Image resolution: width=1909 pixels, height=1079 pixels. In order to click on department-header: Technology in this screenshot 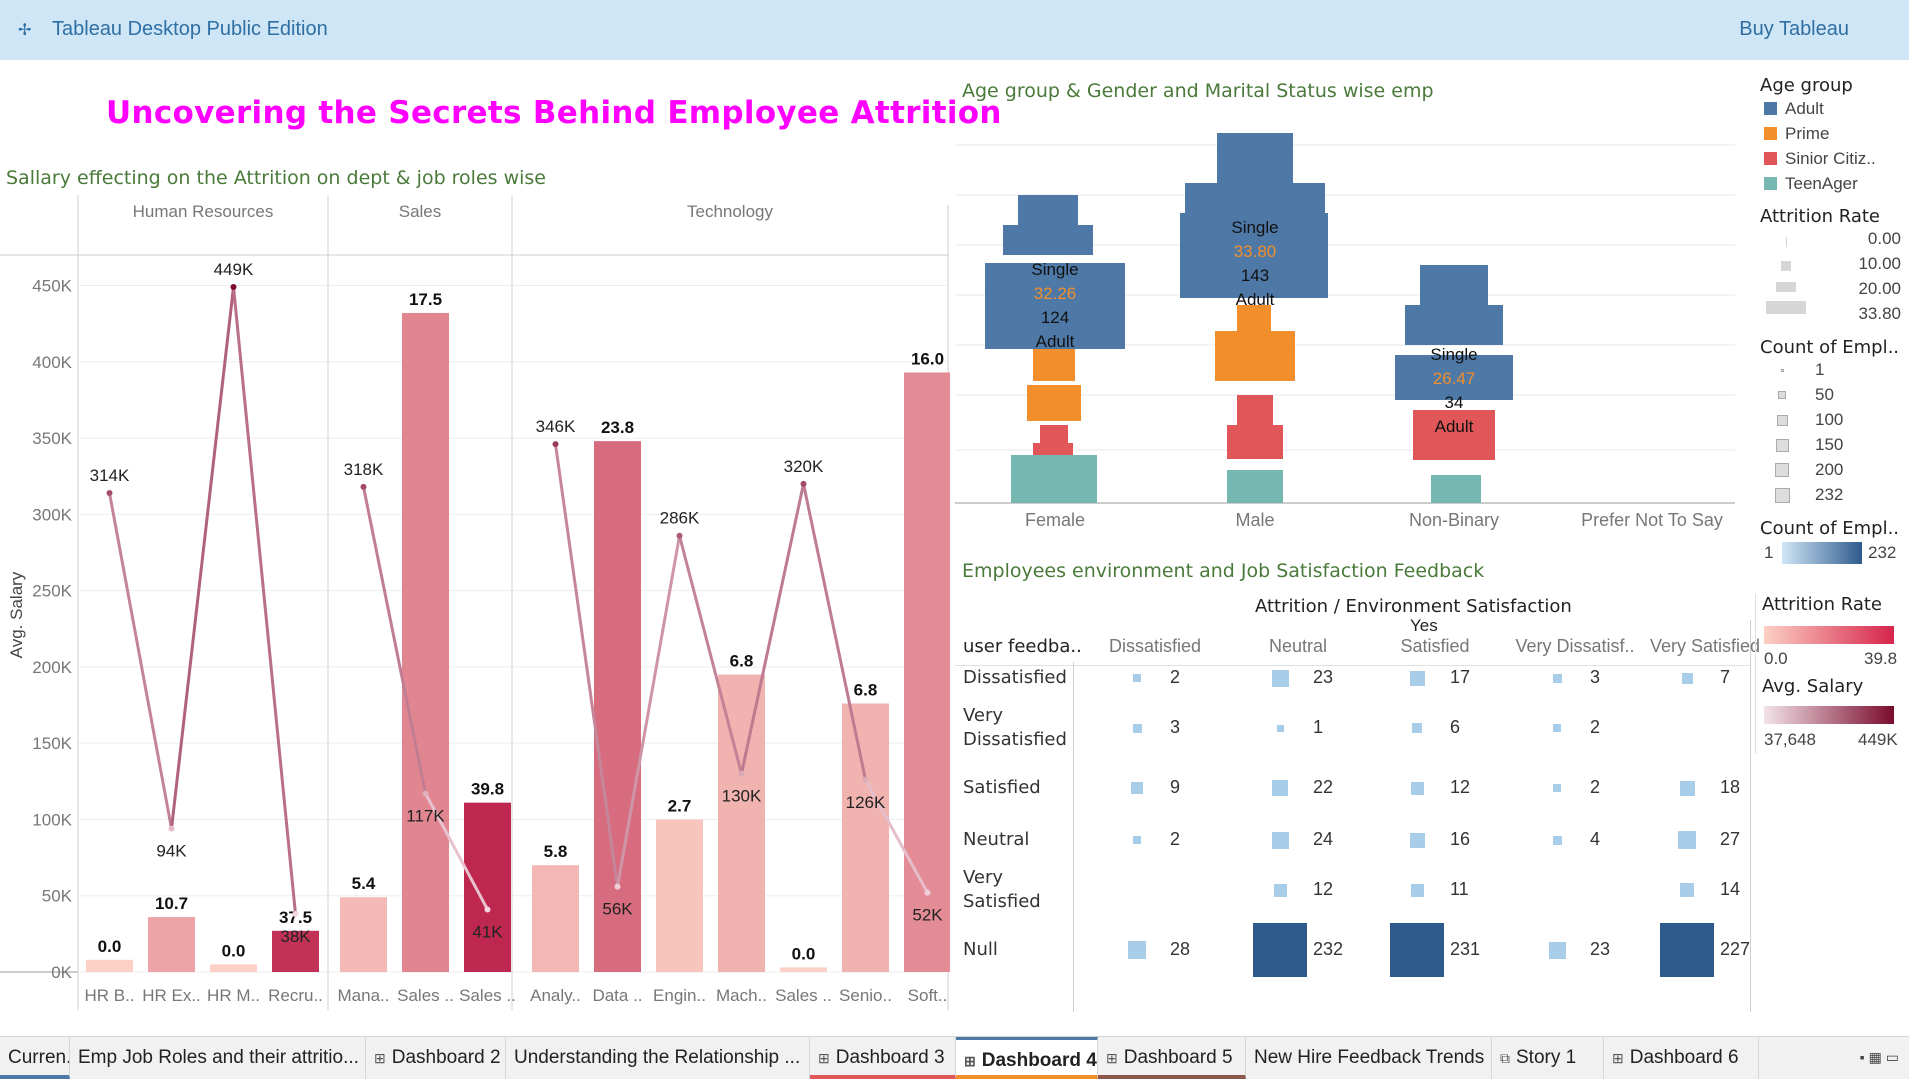, I will do `click(730, 211)`.